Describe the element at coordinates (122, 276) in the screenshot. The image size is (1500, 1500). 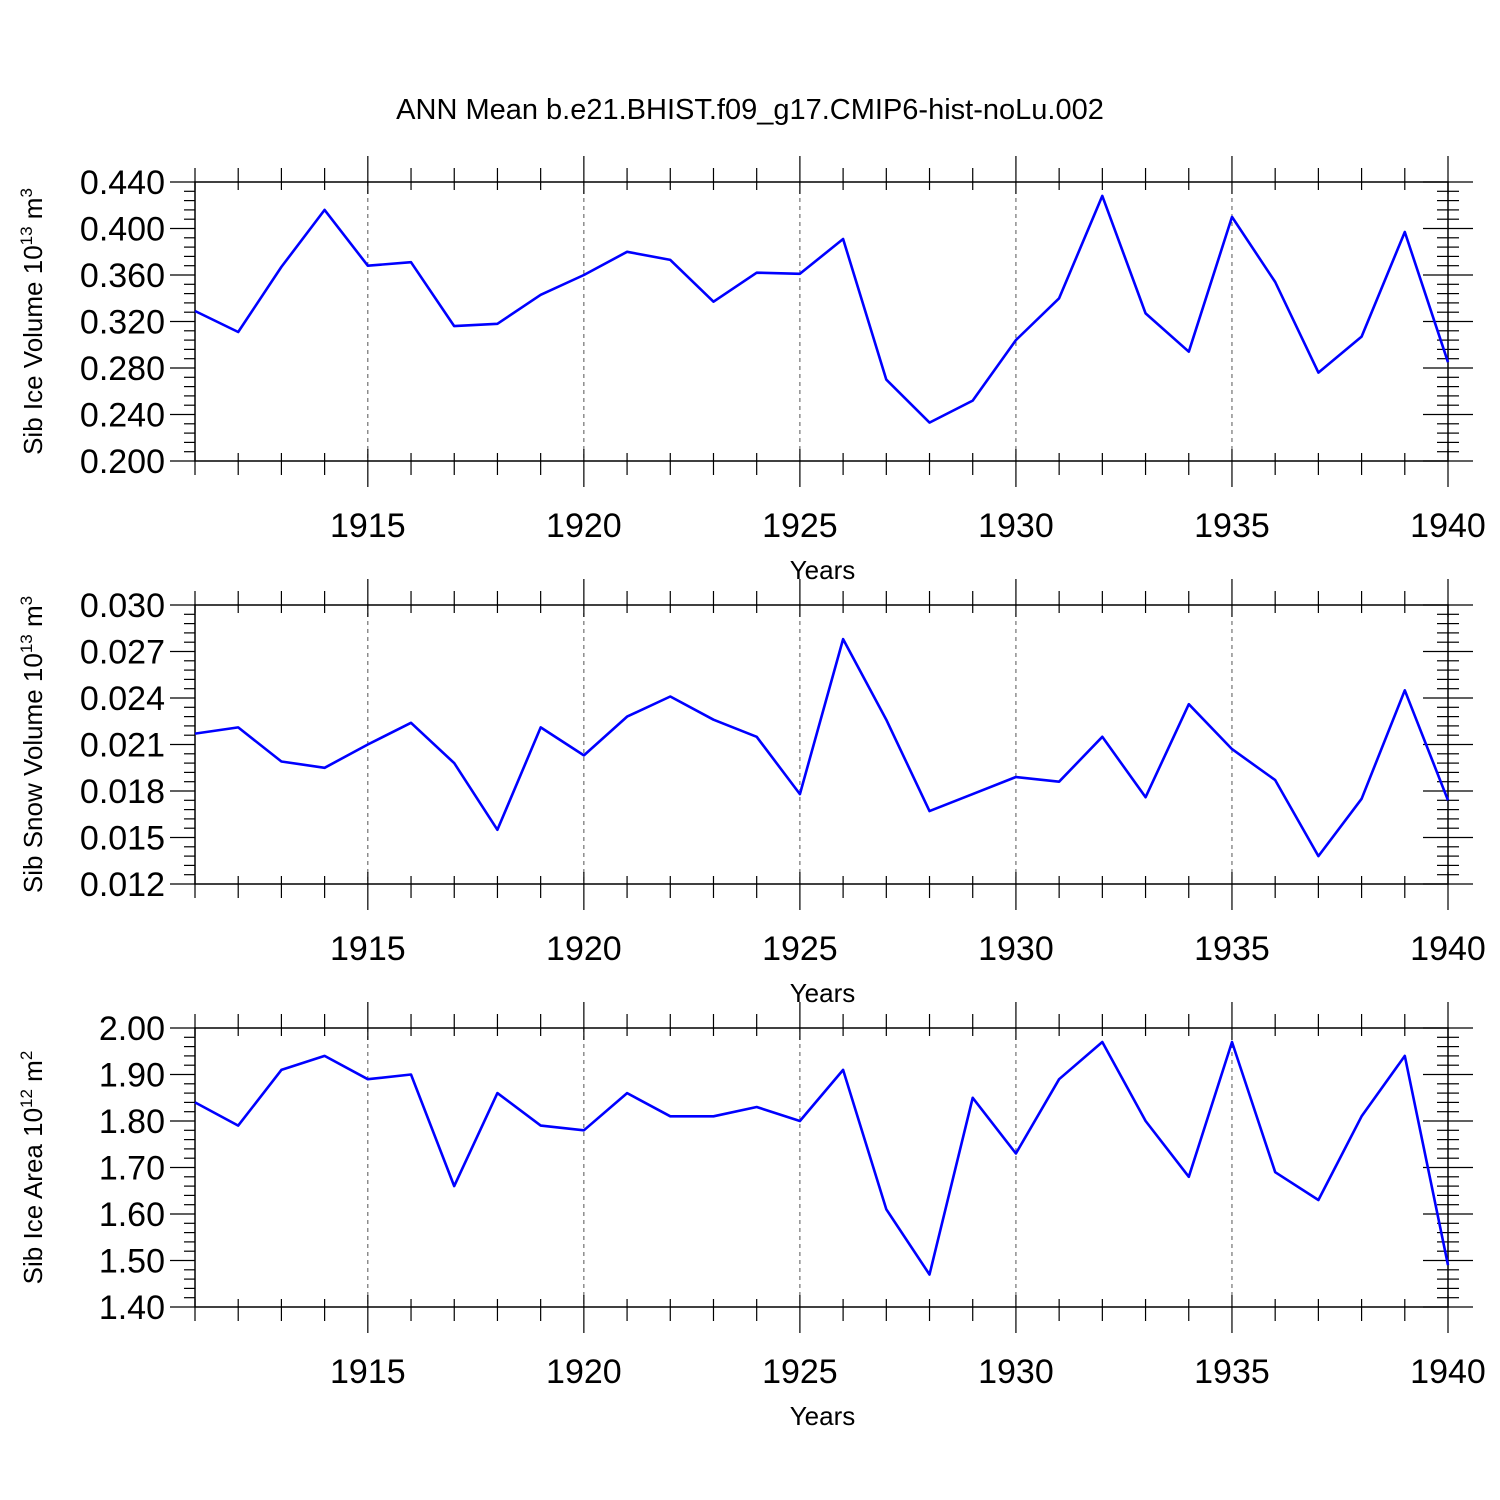
I see `ice-volume-y-tick-label: 0.360` at that location.